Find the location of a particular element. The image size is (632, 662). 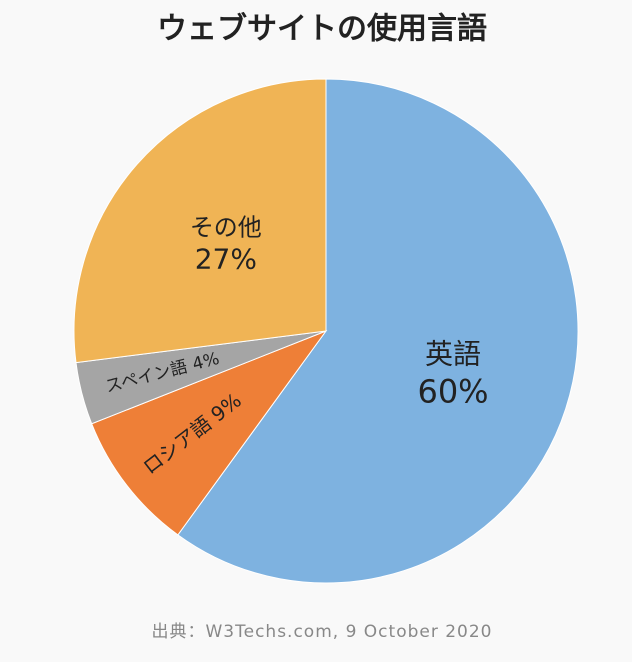

source-note: 出典：W3Techs.com, 9 October 2020 is located at coordinates (322, 632).